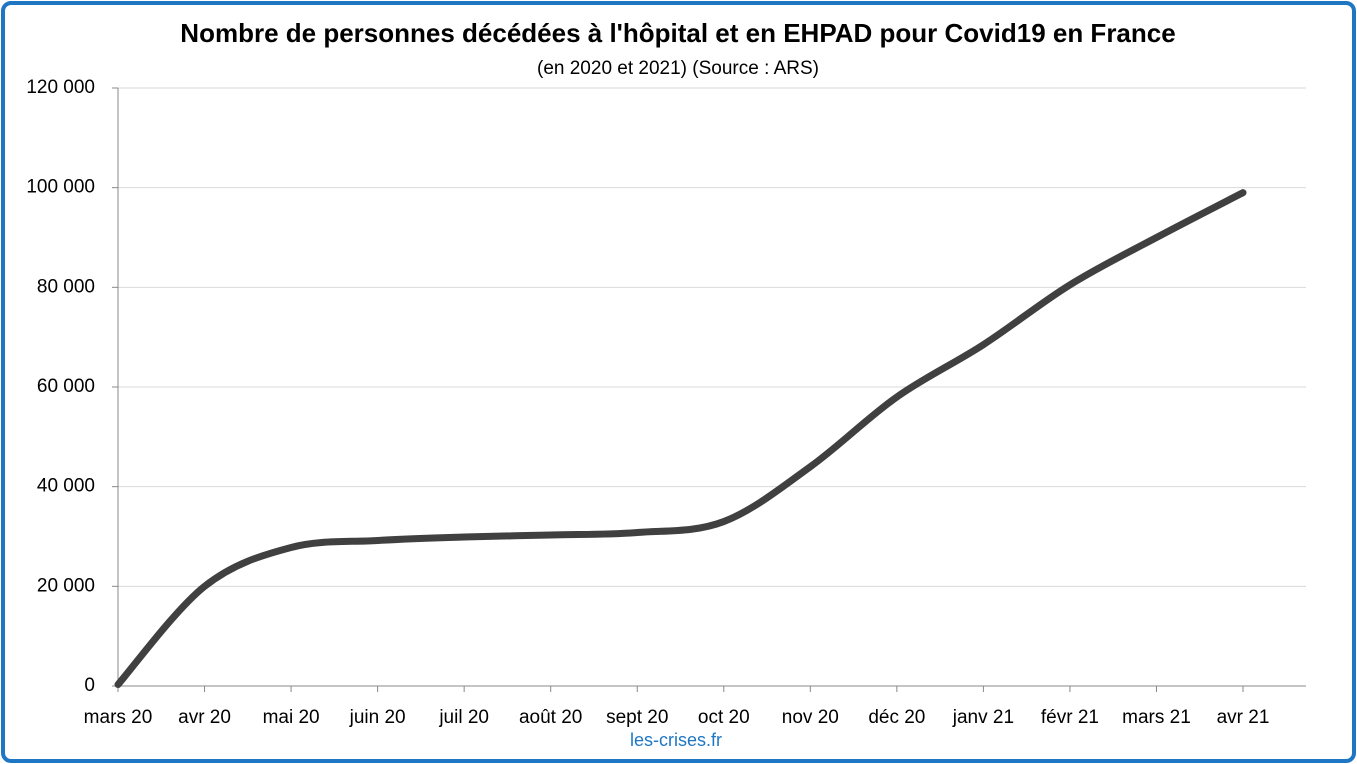  I want to click on x-tick-label: avr 21, so click(1243, 717).